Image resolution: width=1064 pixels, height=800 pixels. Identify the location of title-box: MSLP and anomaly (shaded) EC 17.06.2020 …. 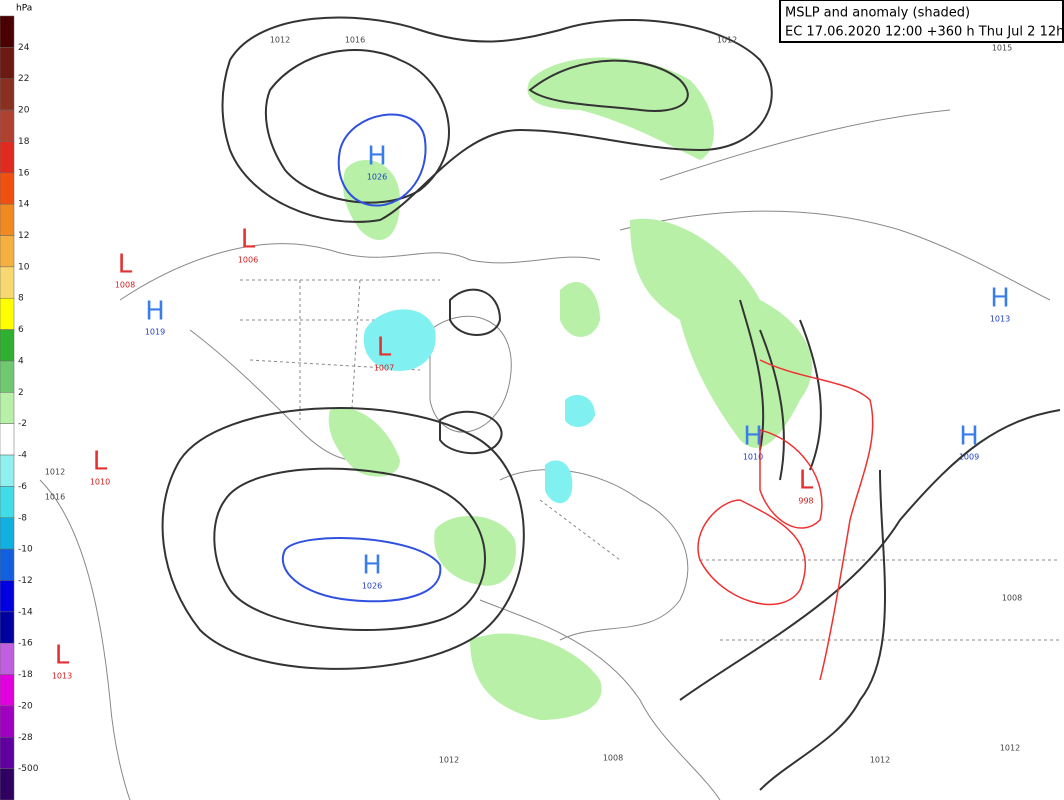
(921, 21).